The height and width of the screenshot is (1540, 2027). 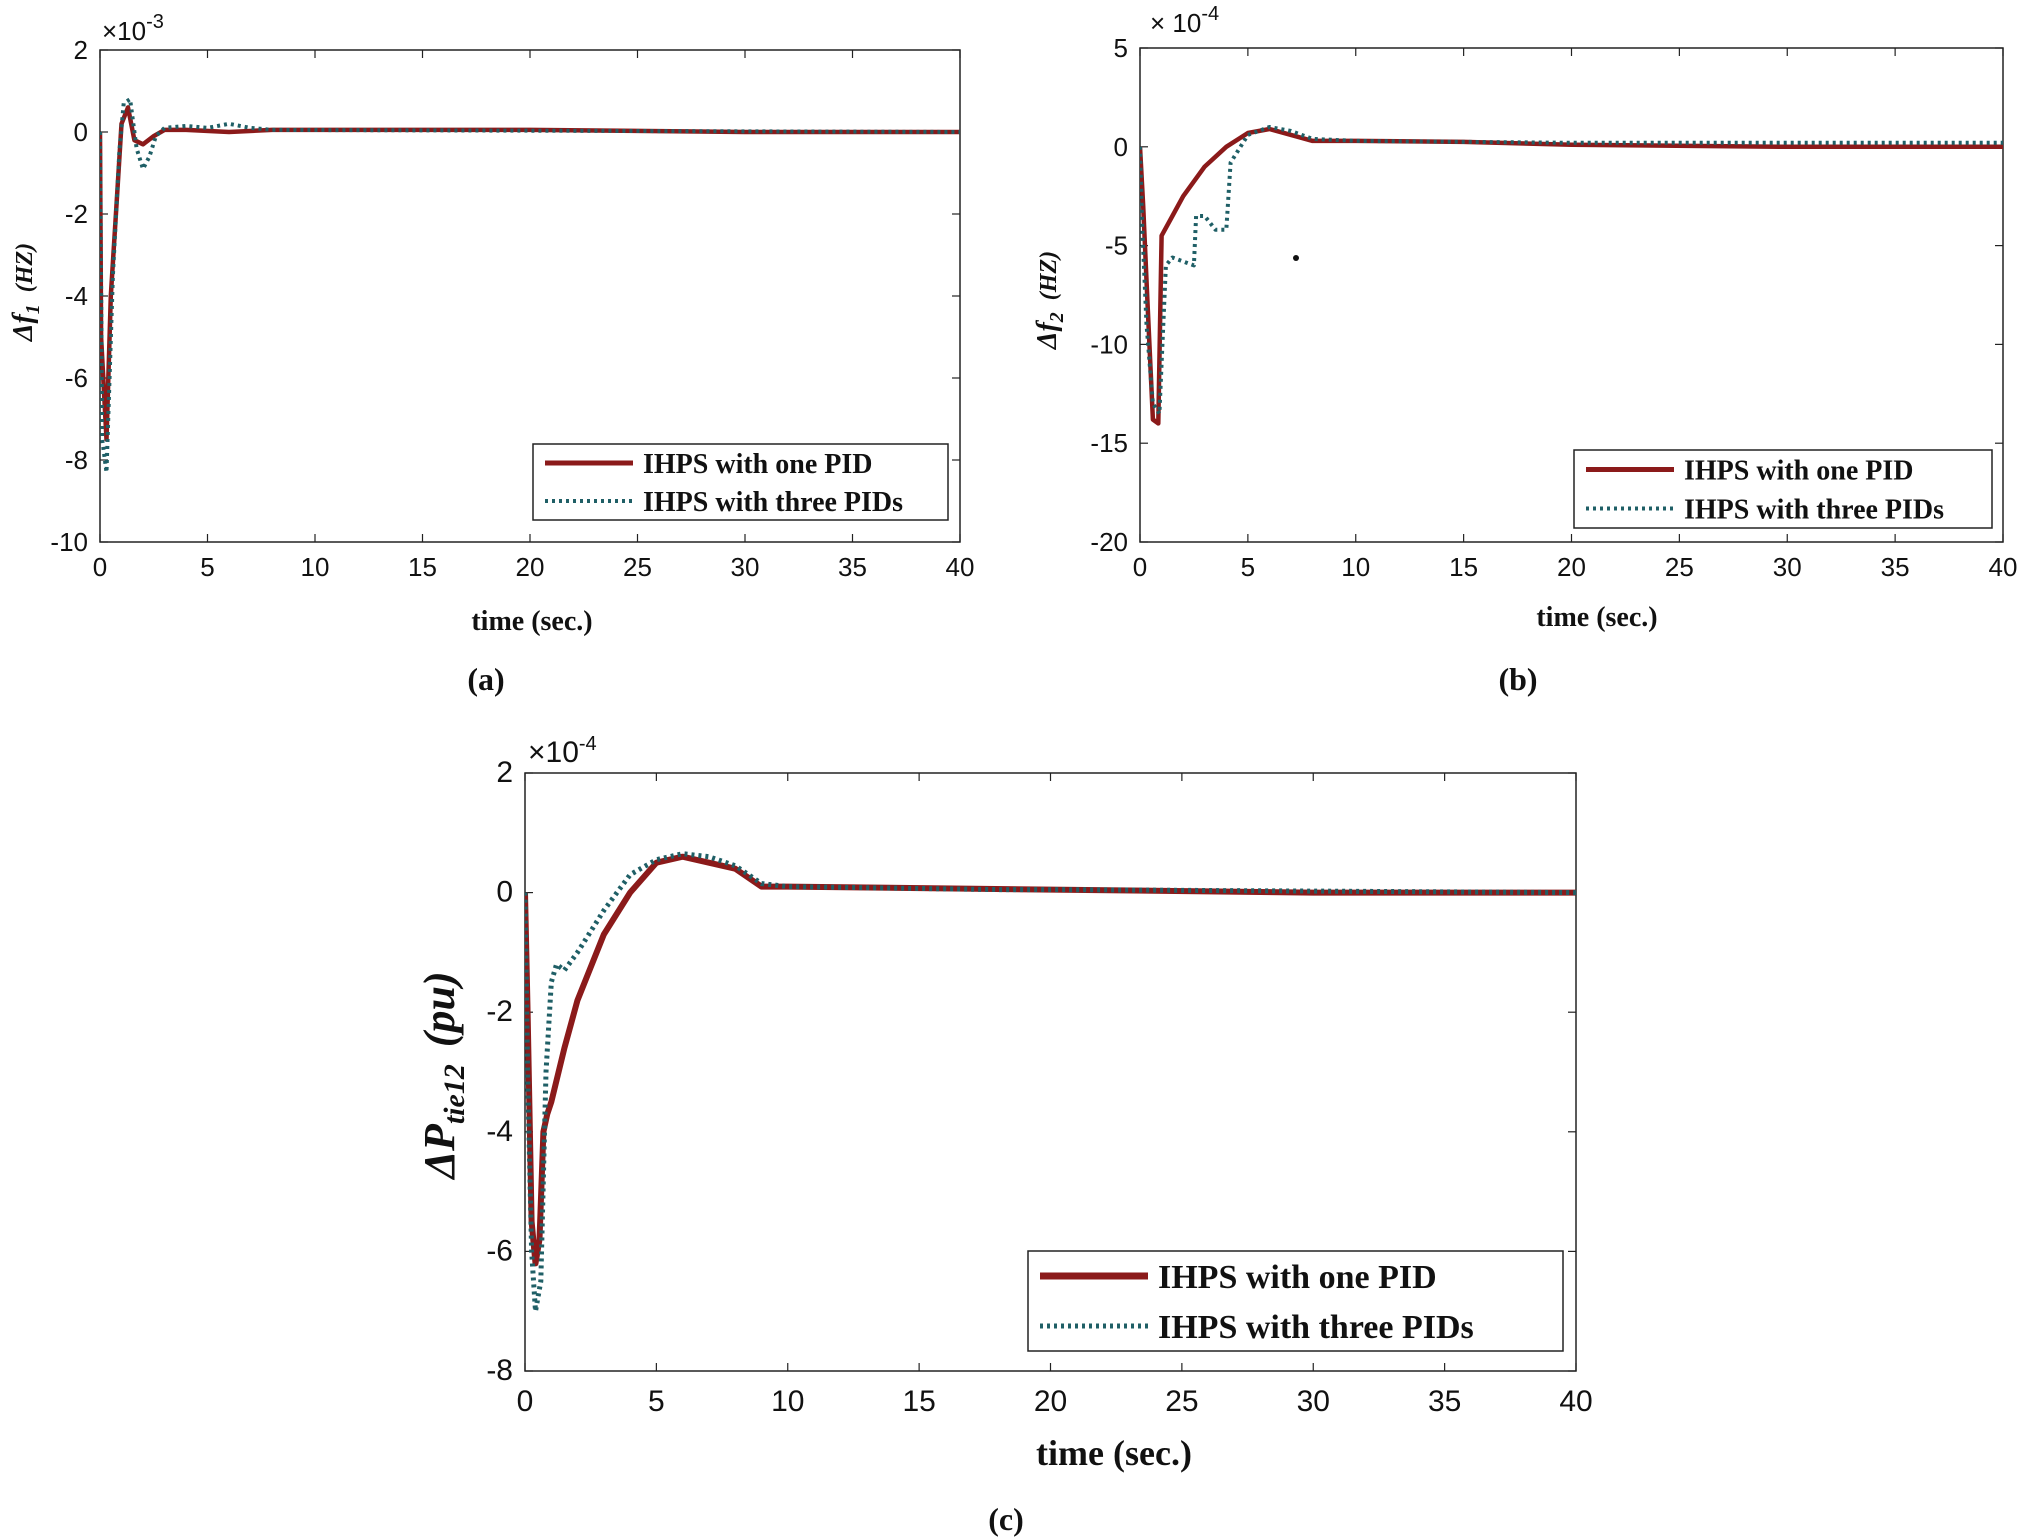 What do you see at coordinates (439, 1014) in the screenshot?
I see `y-label-unit: (pu)` at bounding box center [439, 1014].